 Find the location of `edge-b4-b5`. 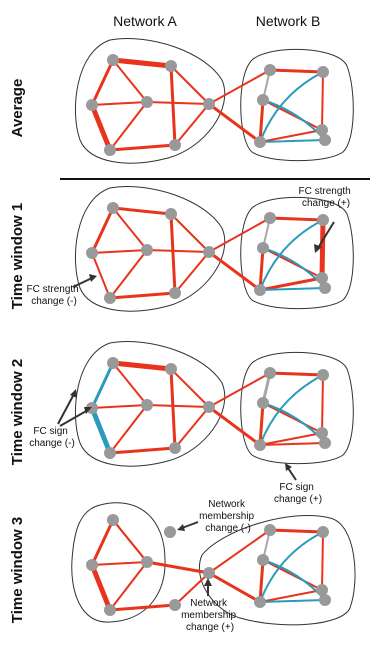

edge-b4-b5 is located at coordinates (291, 136).